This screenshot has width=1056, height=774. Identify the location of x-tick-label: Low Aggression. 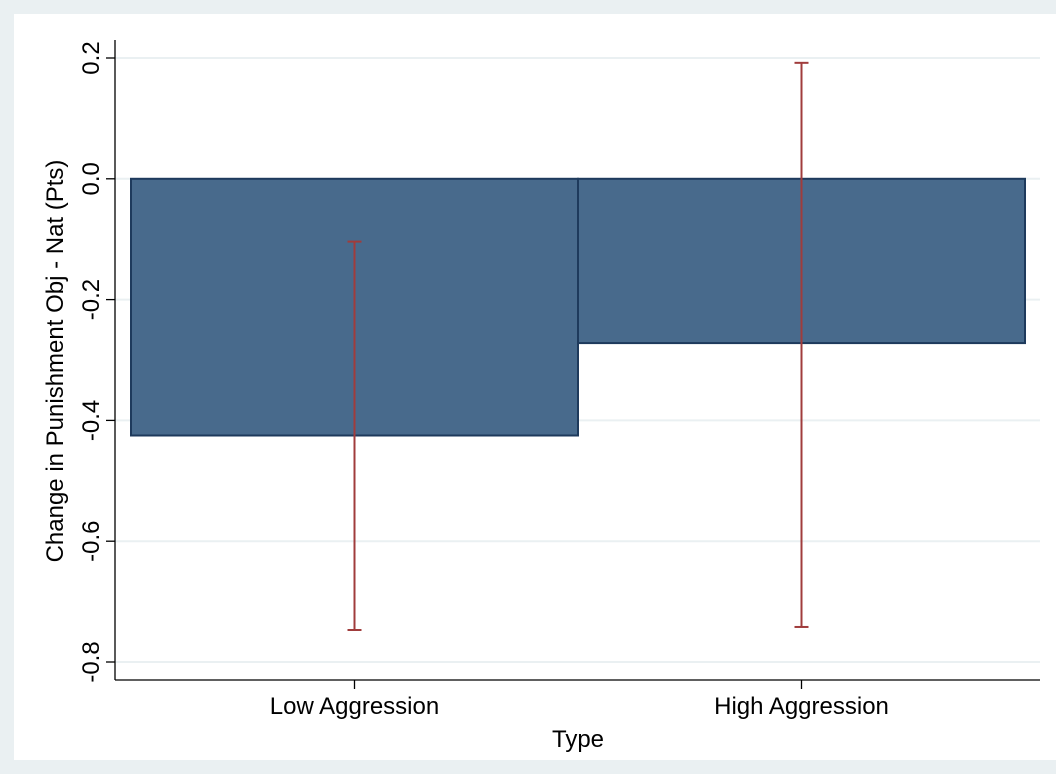
(354, 706).